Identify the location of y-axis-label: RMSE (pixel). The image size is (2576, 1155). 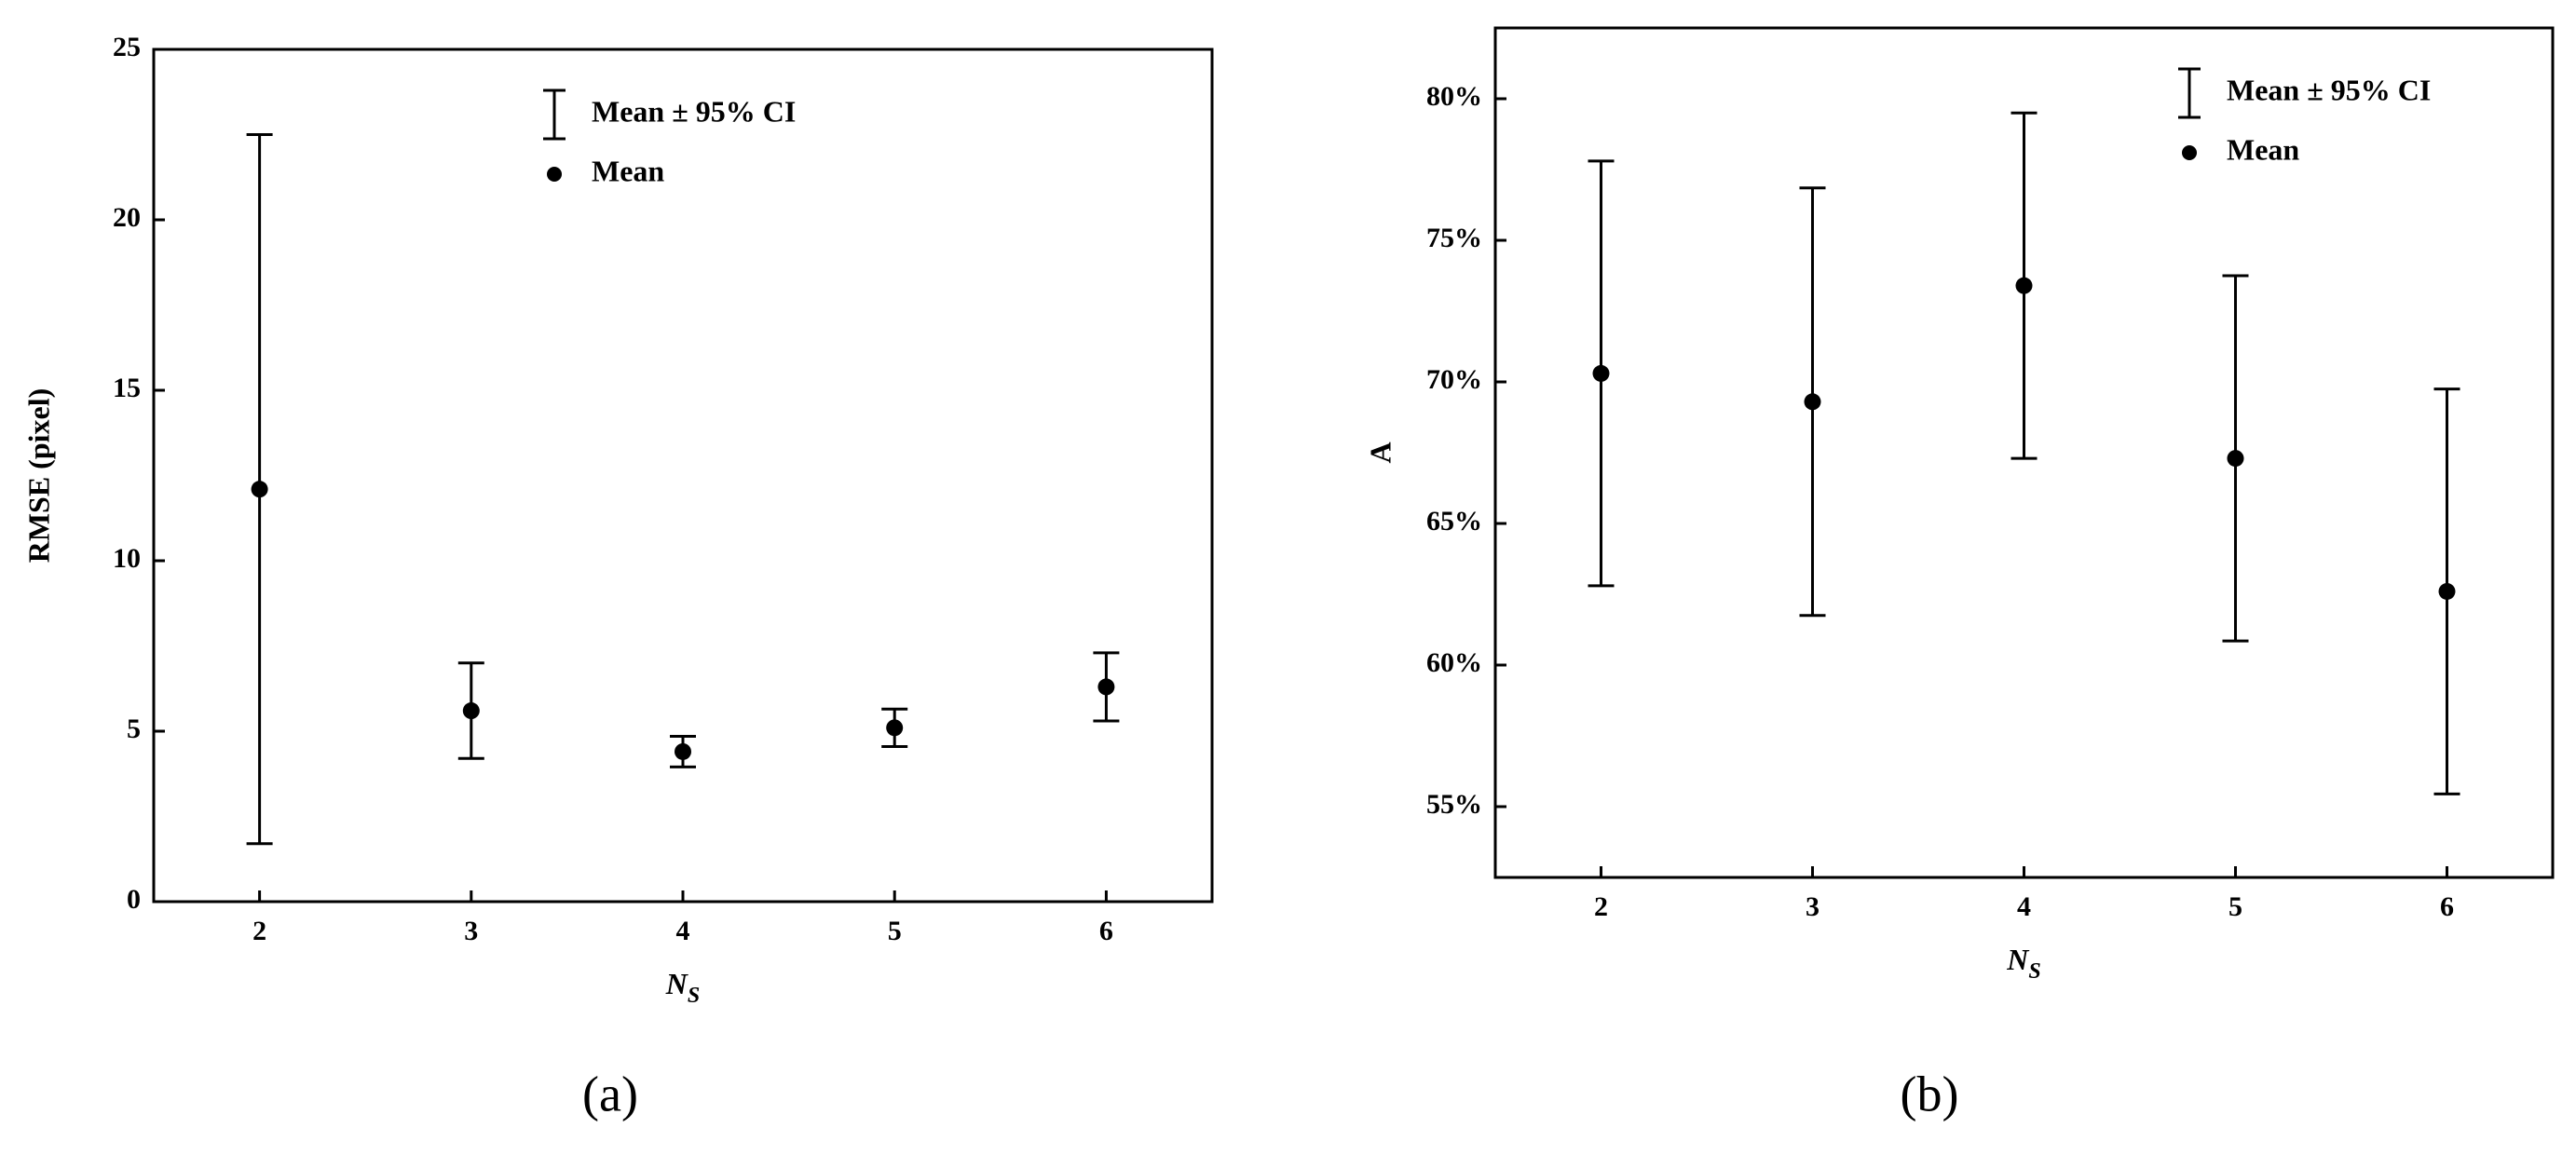
(38, 476).